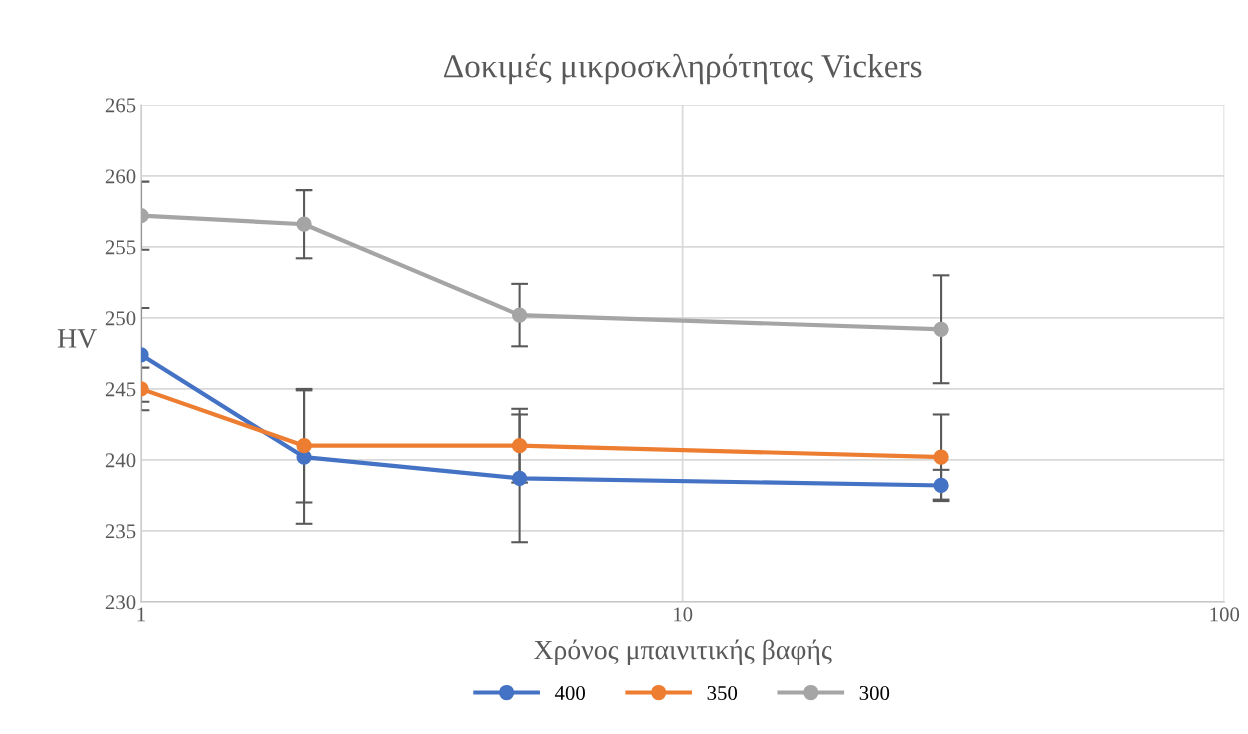 The height and width of the screenshot is (734, 1248). Describe the element at coordinates (77, 338) in the screenshot. I see `y-axis-title: HV` at that location.